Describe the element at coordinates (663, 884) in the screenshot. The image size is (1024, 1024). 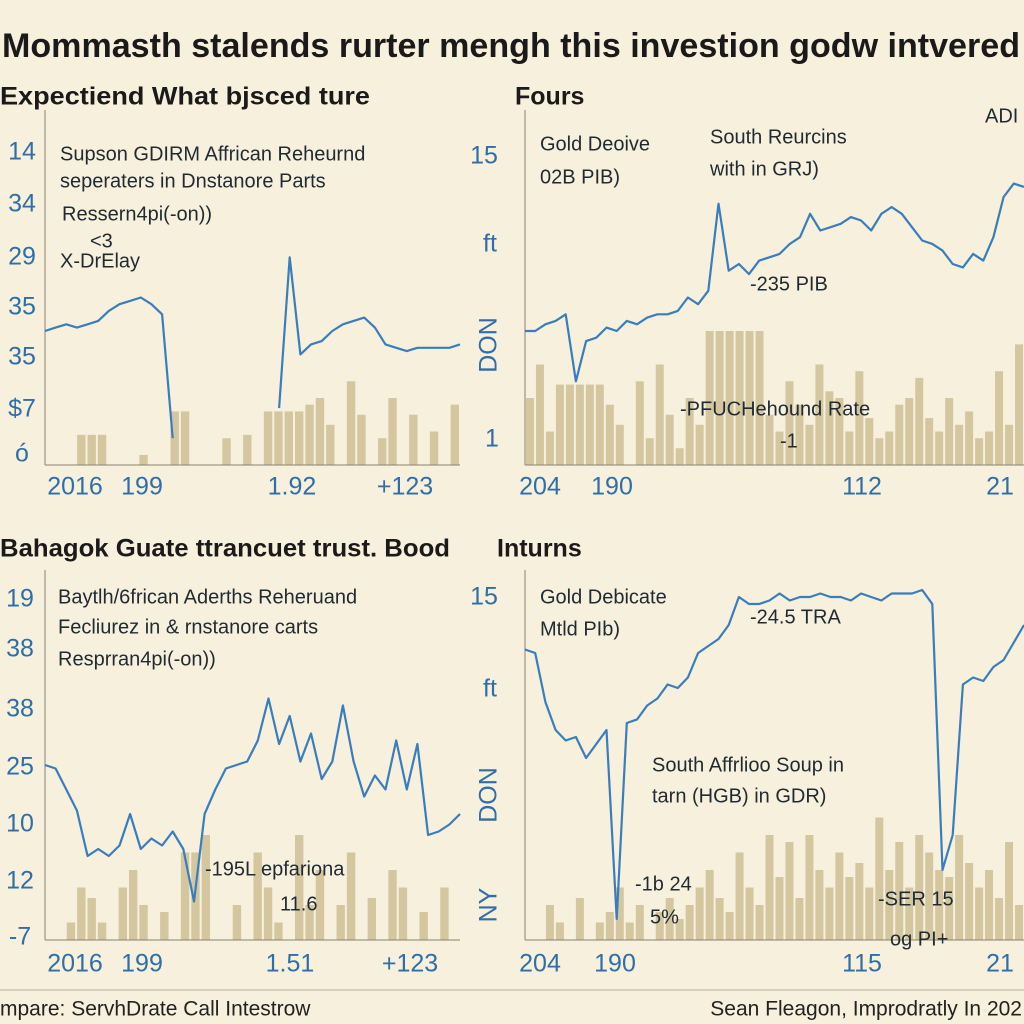
I see `annotation: -1b 24` at that location.